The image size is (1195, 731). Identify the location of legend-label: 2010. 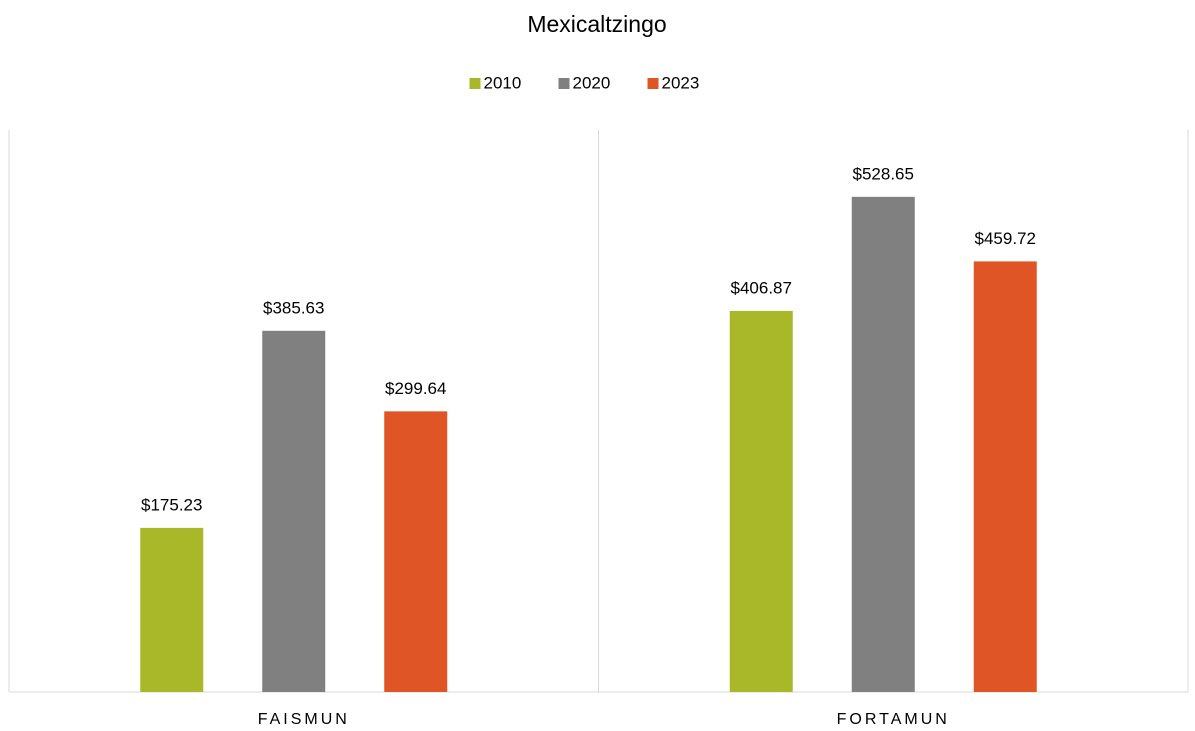
(503, 82).